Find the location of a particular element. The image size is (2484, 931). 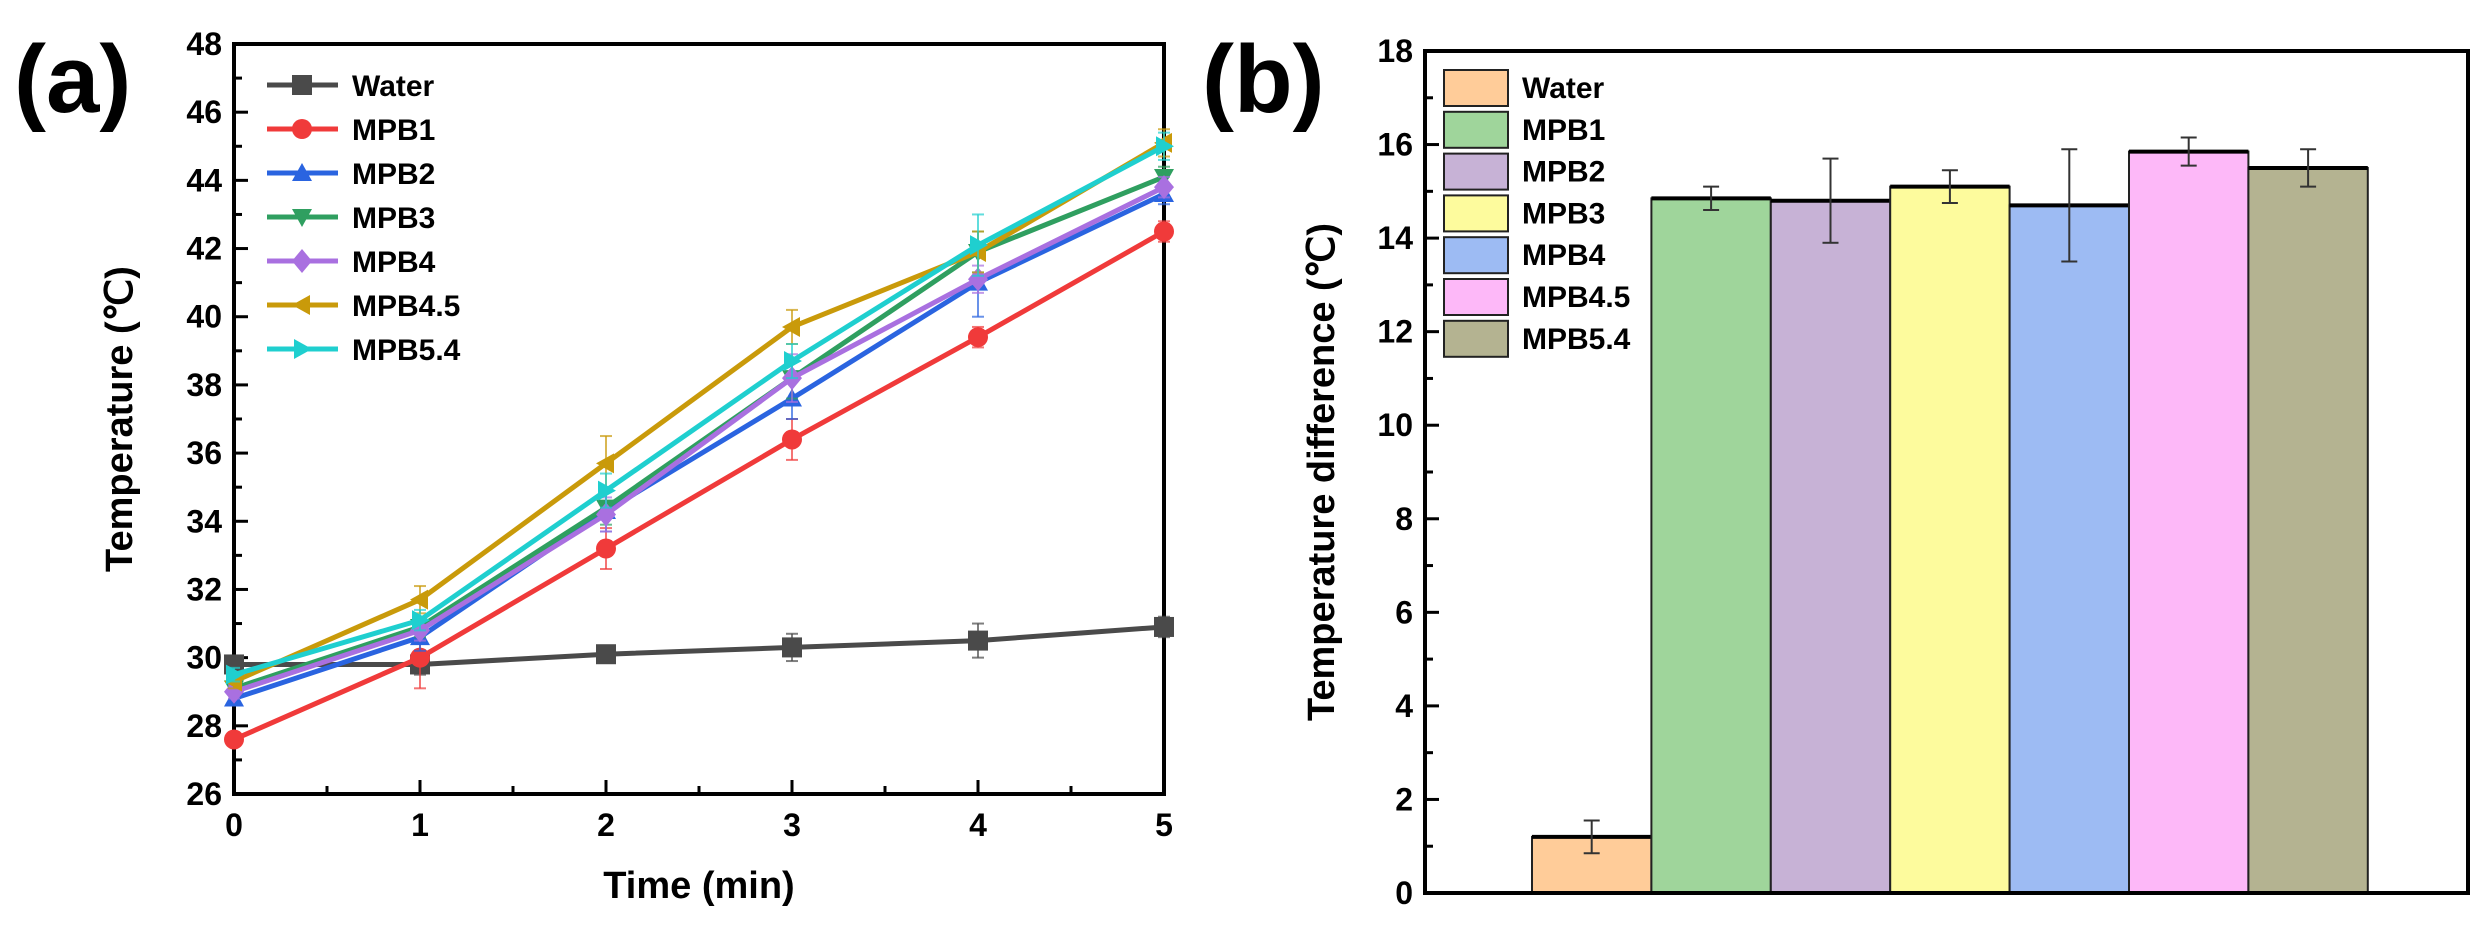

y-tick-label-b: 8 is located at coordinates (1404, 519).